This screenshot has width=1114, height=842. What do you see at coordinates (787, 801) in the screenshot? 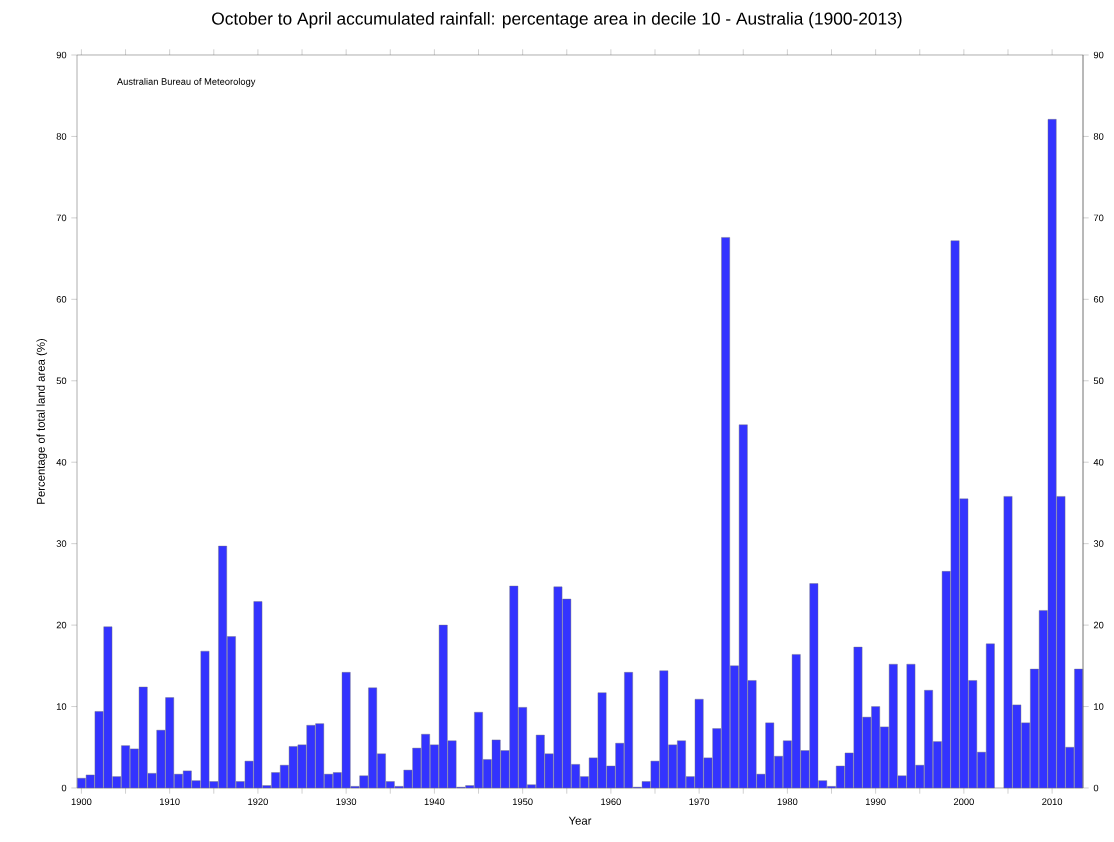
I see `x-tick-label: 1980` at bounding box center [787, 801].